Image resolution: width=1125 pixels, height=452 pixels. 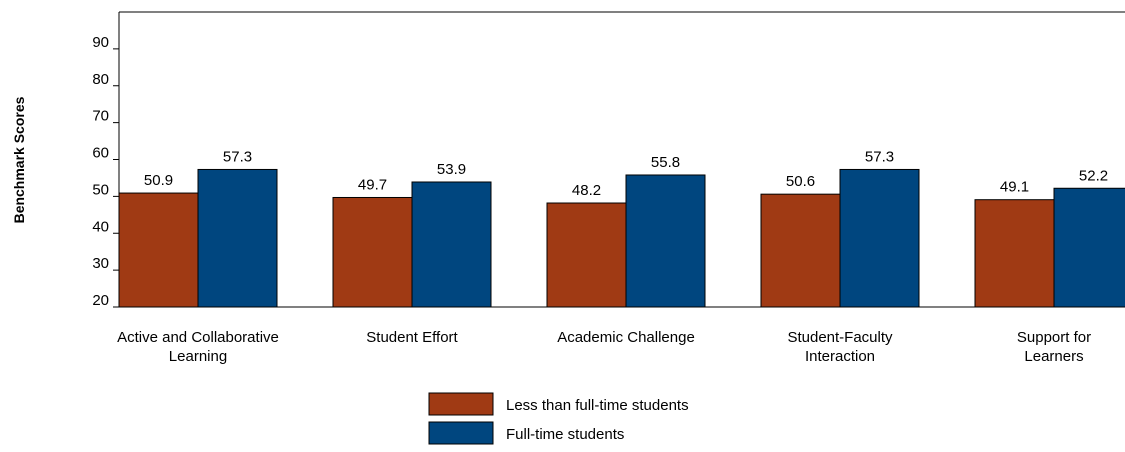 What do you see at coordinates (597, 405) in the screenshot?
I see `legend-label: Less than full-time students` at bounding box center [597, 405].